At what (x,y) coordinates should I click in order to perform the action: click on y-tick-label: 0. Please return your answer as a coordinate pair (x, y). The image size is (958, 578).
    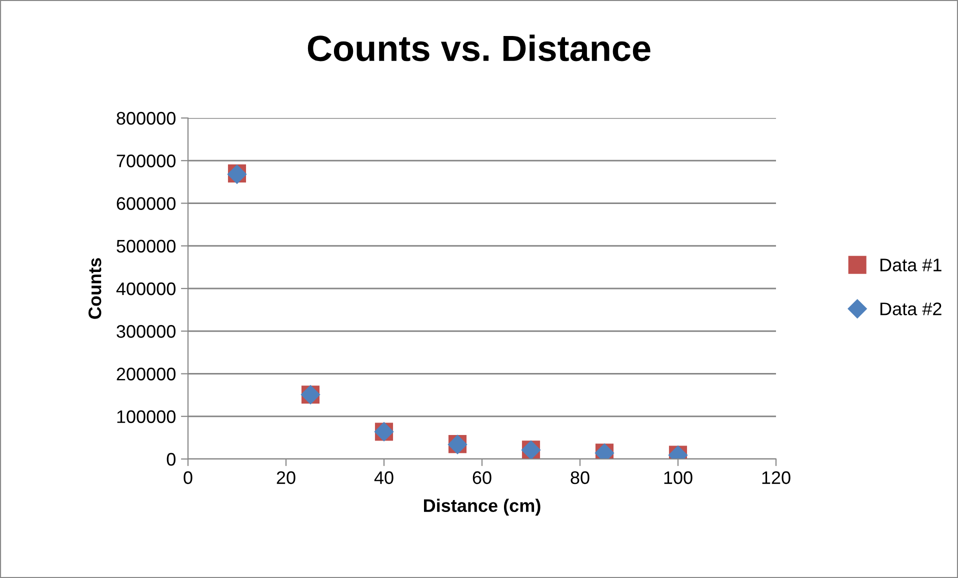
    Looking at the image, I should click on (171, 459).